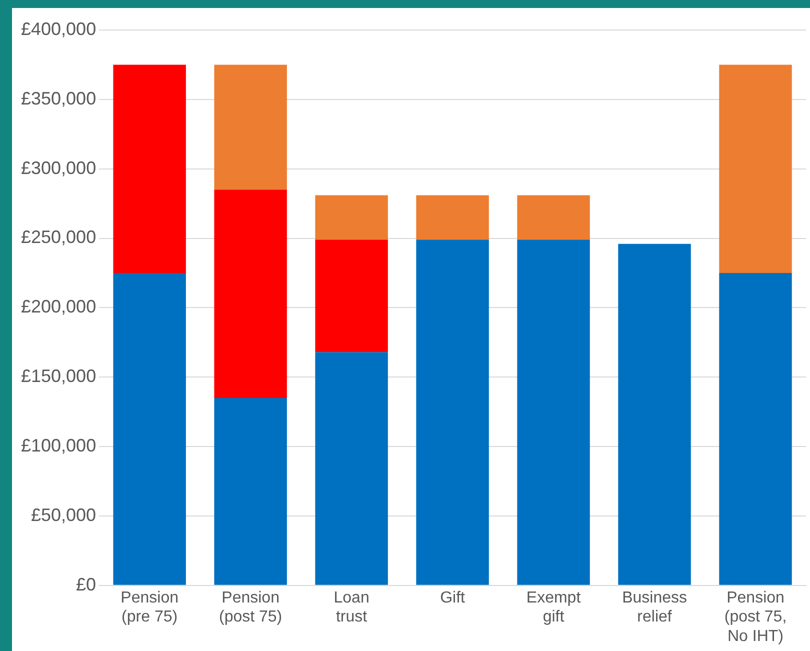 The width and height of the screenshot is (810, 651). What do you see at coordinates (58, 237) in the screenshot?
I see `y-tick-label: £250,000` at bounding box center [58, 237].